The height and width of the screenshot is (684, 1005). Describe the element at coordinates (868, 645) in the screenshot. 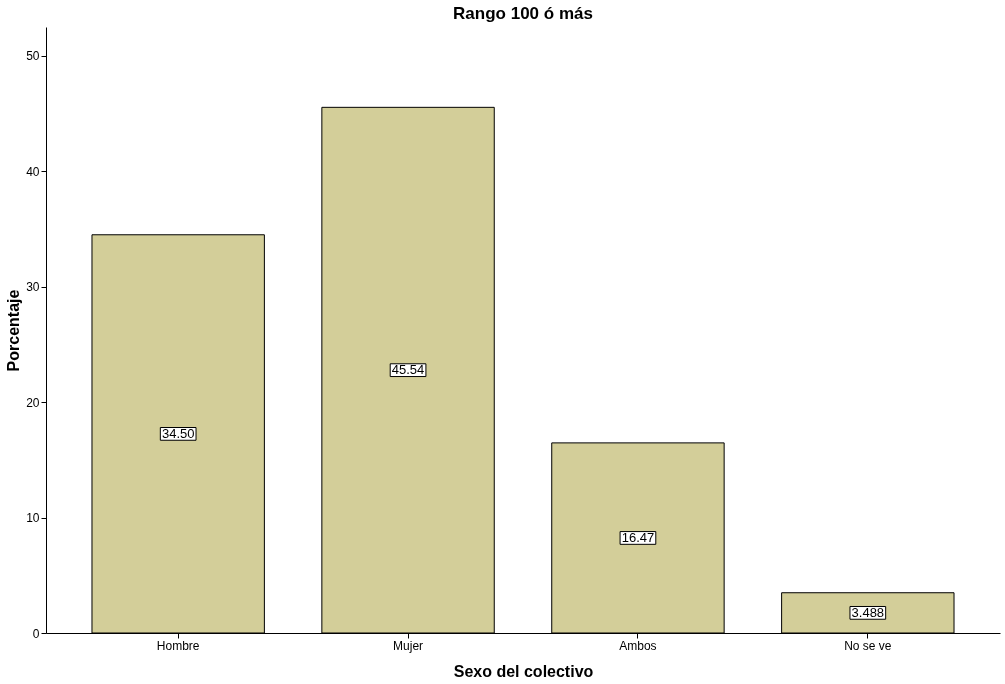

I see `x-tick-label: No se ve` at that location.